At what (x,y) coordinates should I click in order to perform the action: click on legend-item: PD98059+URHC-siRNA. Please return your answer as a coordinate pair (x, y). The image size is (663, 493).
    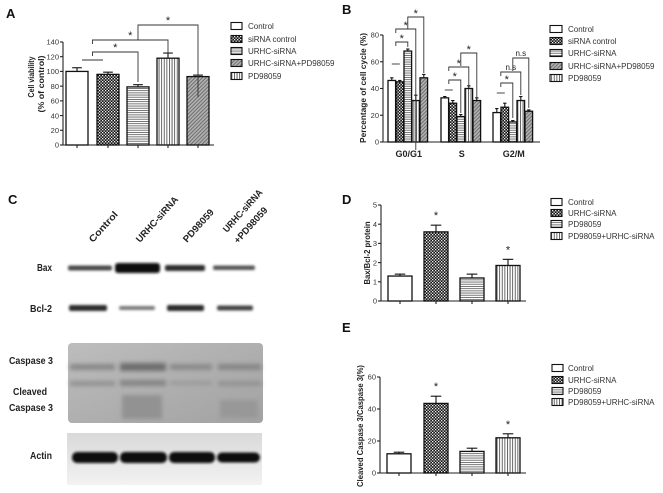
    Looking at the image, I should click on (602, 236).